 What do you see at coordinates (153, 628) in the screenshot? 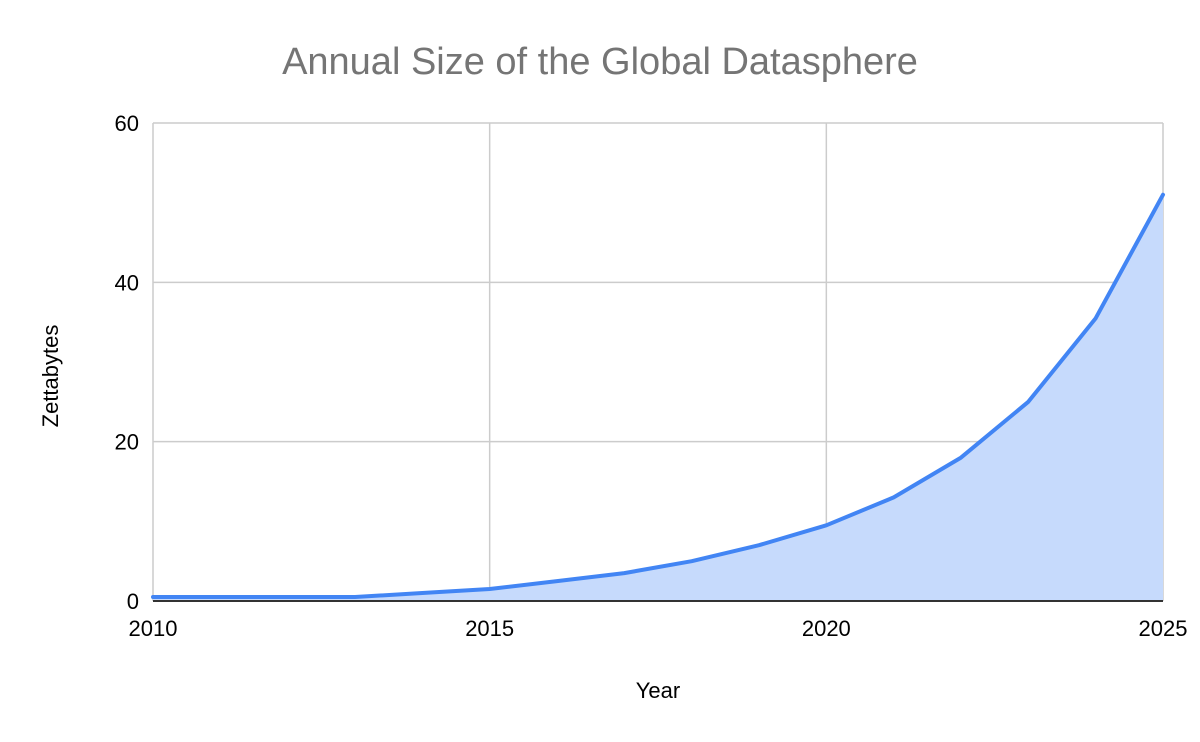
I see `x-tick-label: 2010` at bounding box center [153, 628].